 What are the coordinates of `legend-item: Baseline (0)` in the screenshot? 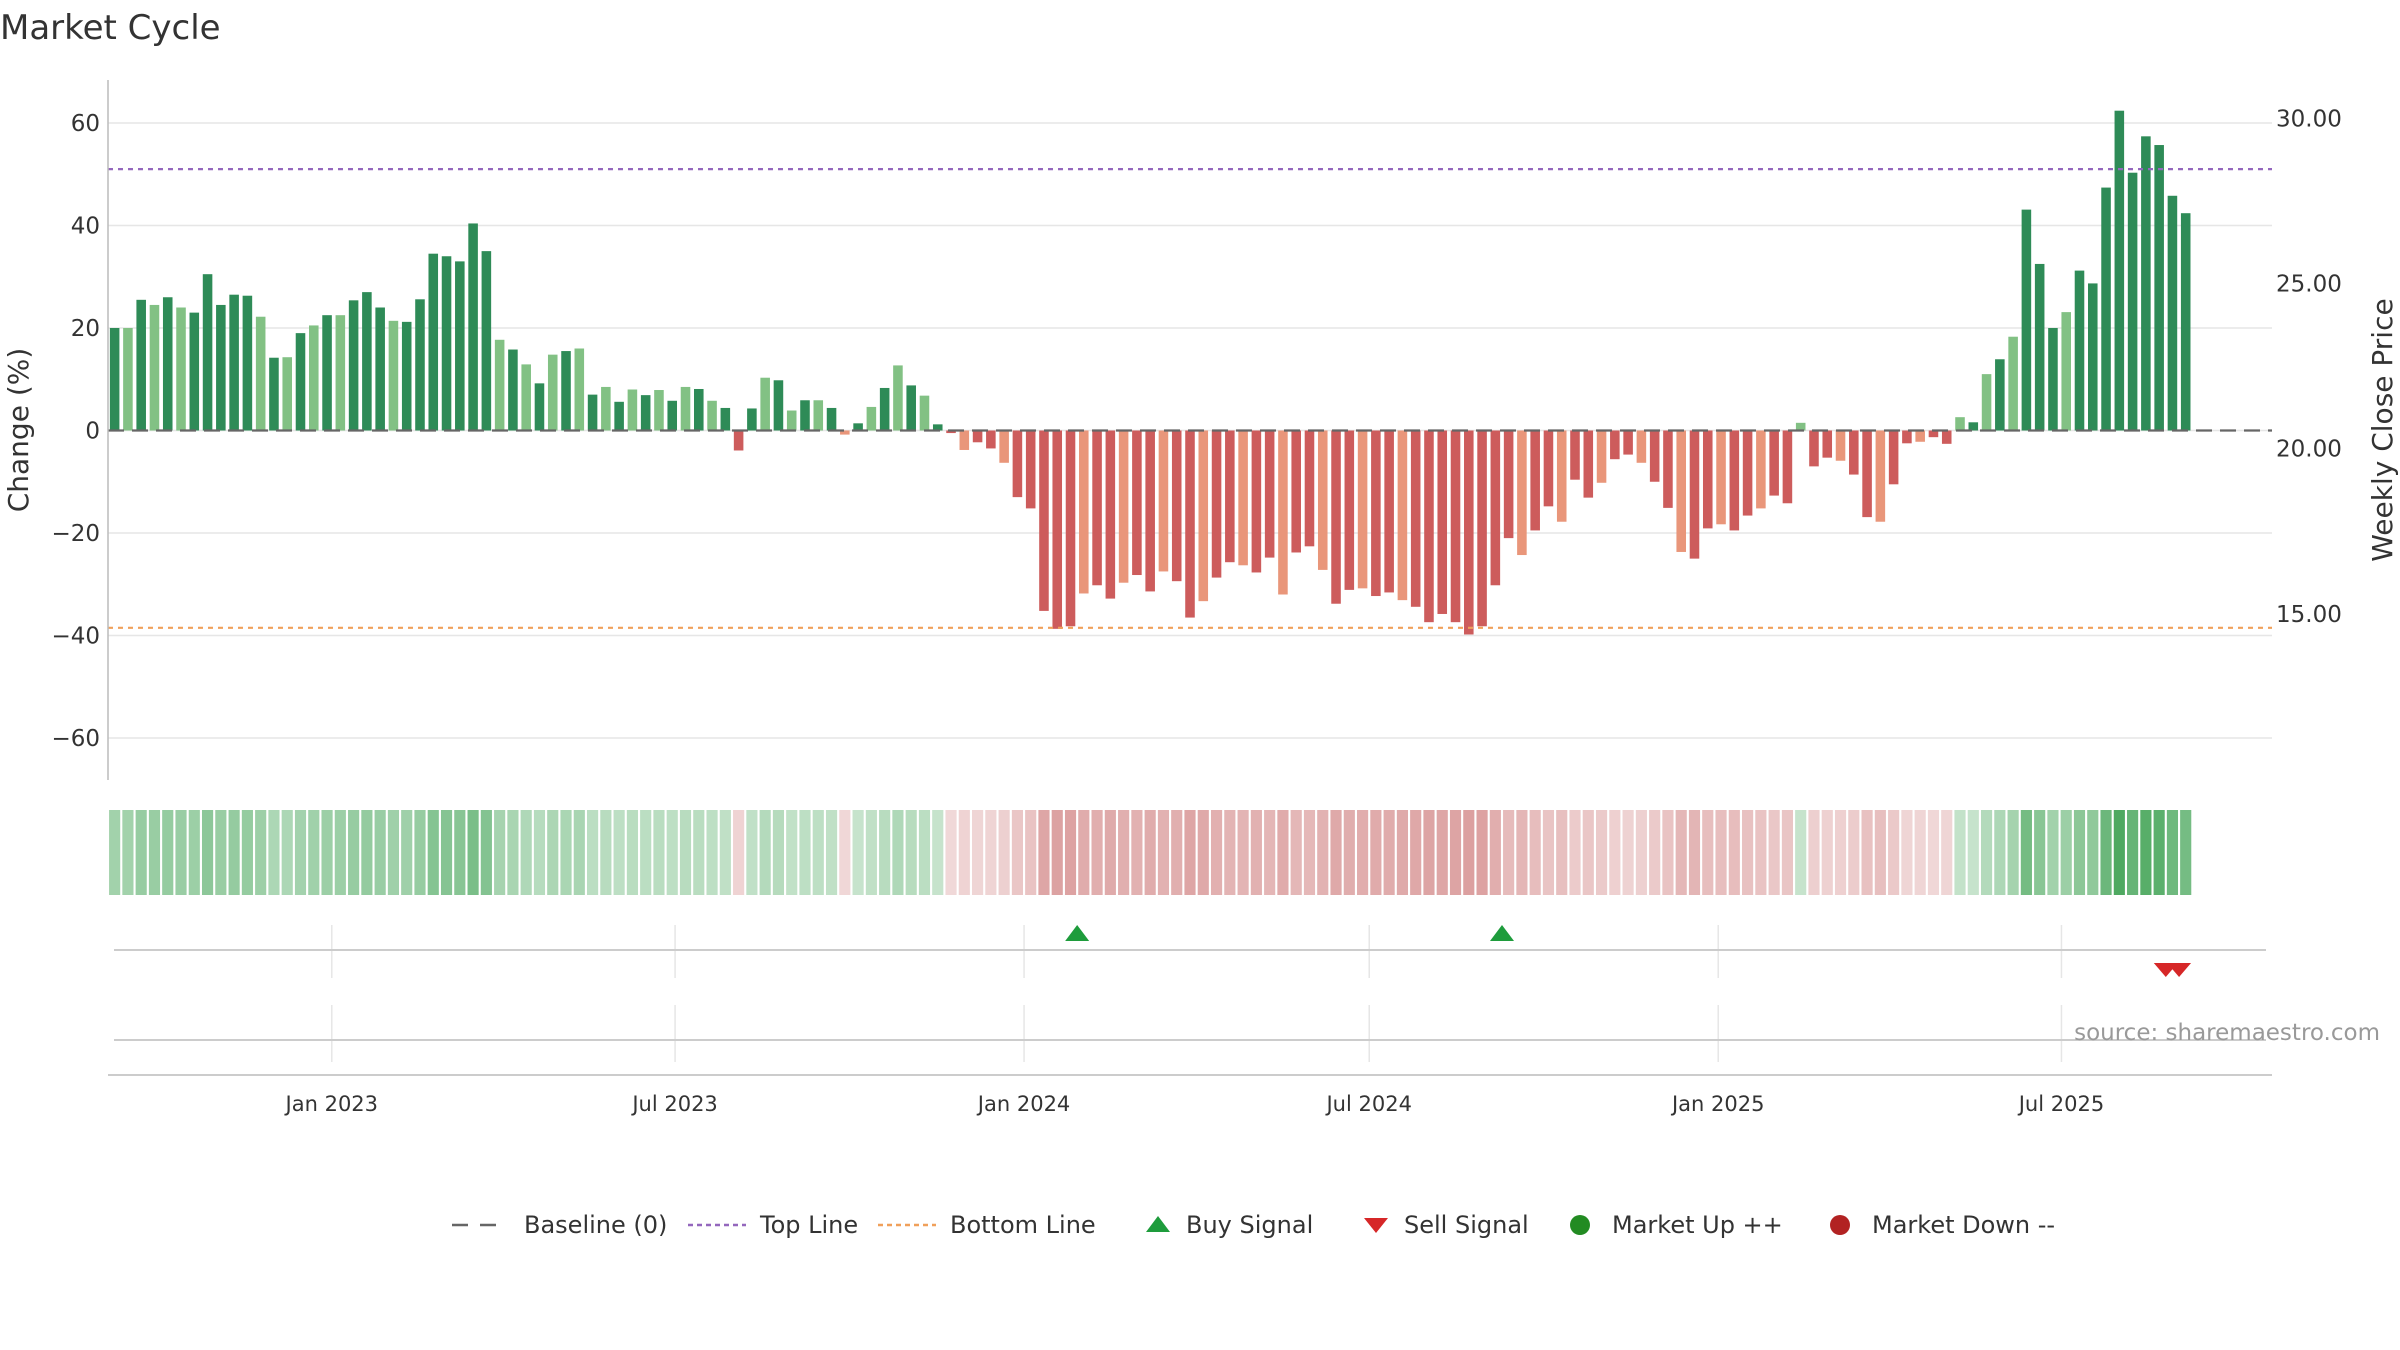 It's located at (559, 1225).